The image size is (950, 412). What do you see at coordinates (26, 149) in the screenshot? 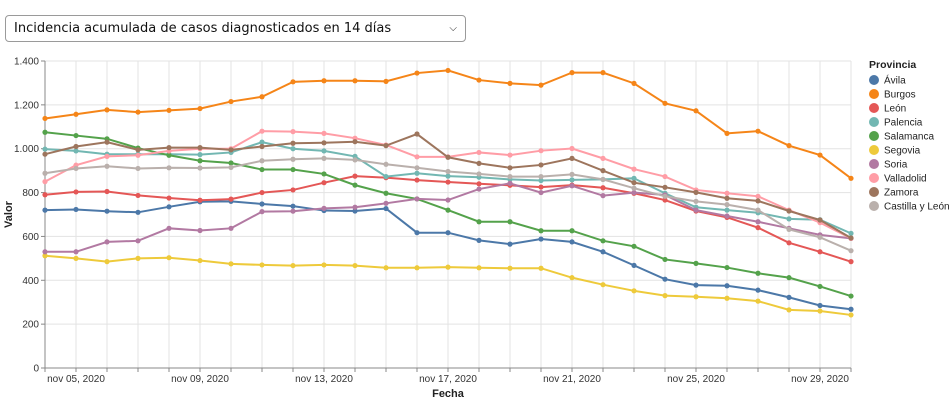
I see `y-tick-label: 1.000` at bounding box center [26, 149].